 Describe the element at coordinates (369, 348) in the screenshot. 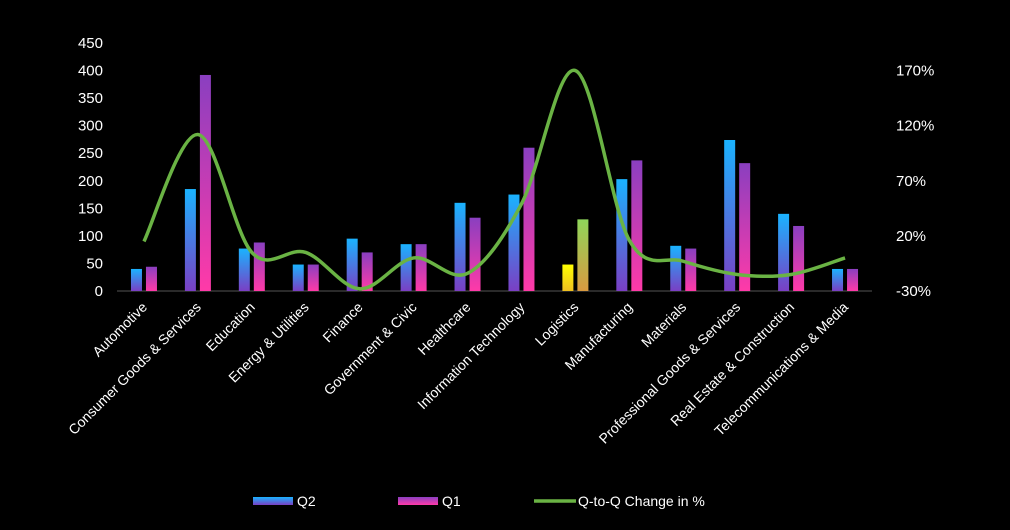

I see `category-label: Government & Civic` at that location.